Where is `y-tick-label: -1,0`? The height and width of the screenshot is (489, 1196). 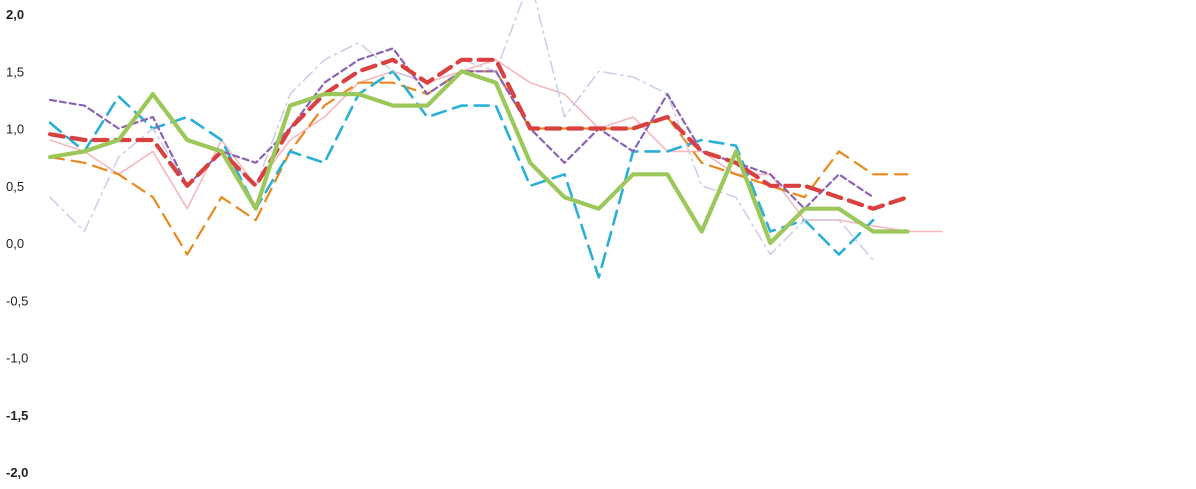
y-tick-label: -1,0 is located at coordinates (17, 358).